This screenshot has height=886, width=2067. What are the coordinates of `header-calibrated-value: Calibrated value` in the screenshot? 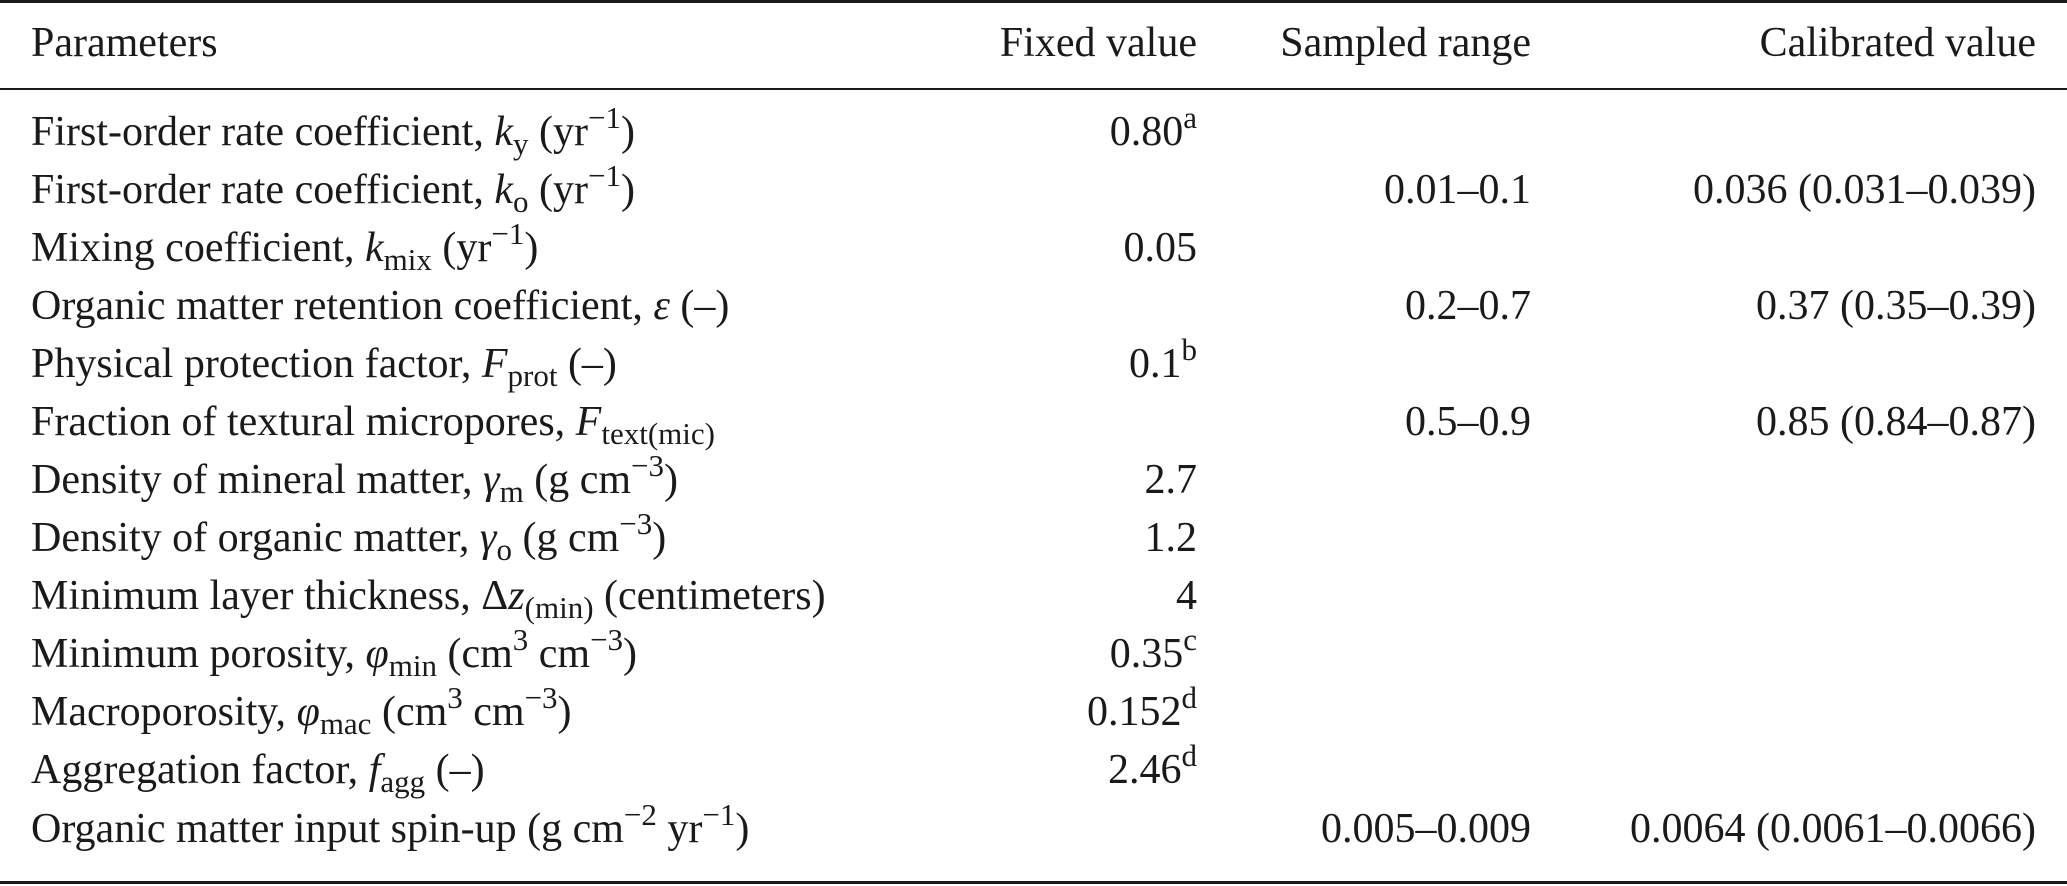 It's located at (1897, 43).